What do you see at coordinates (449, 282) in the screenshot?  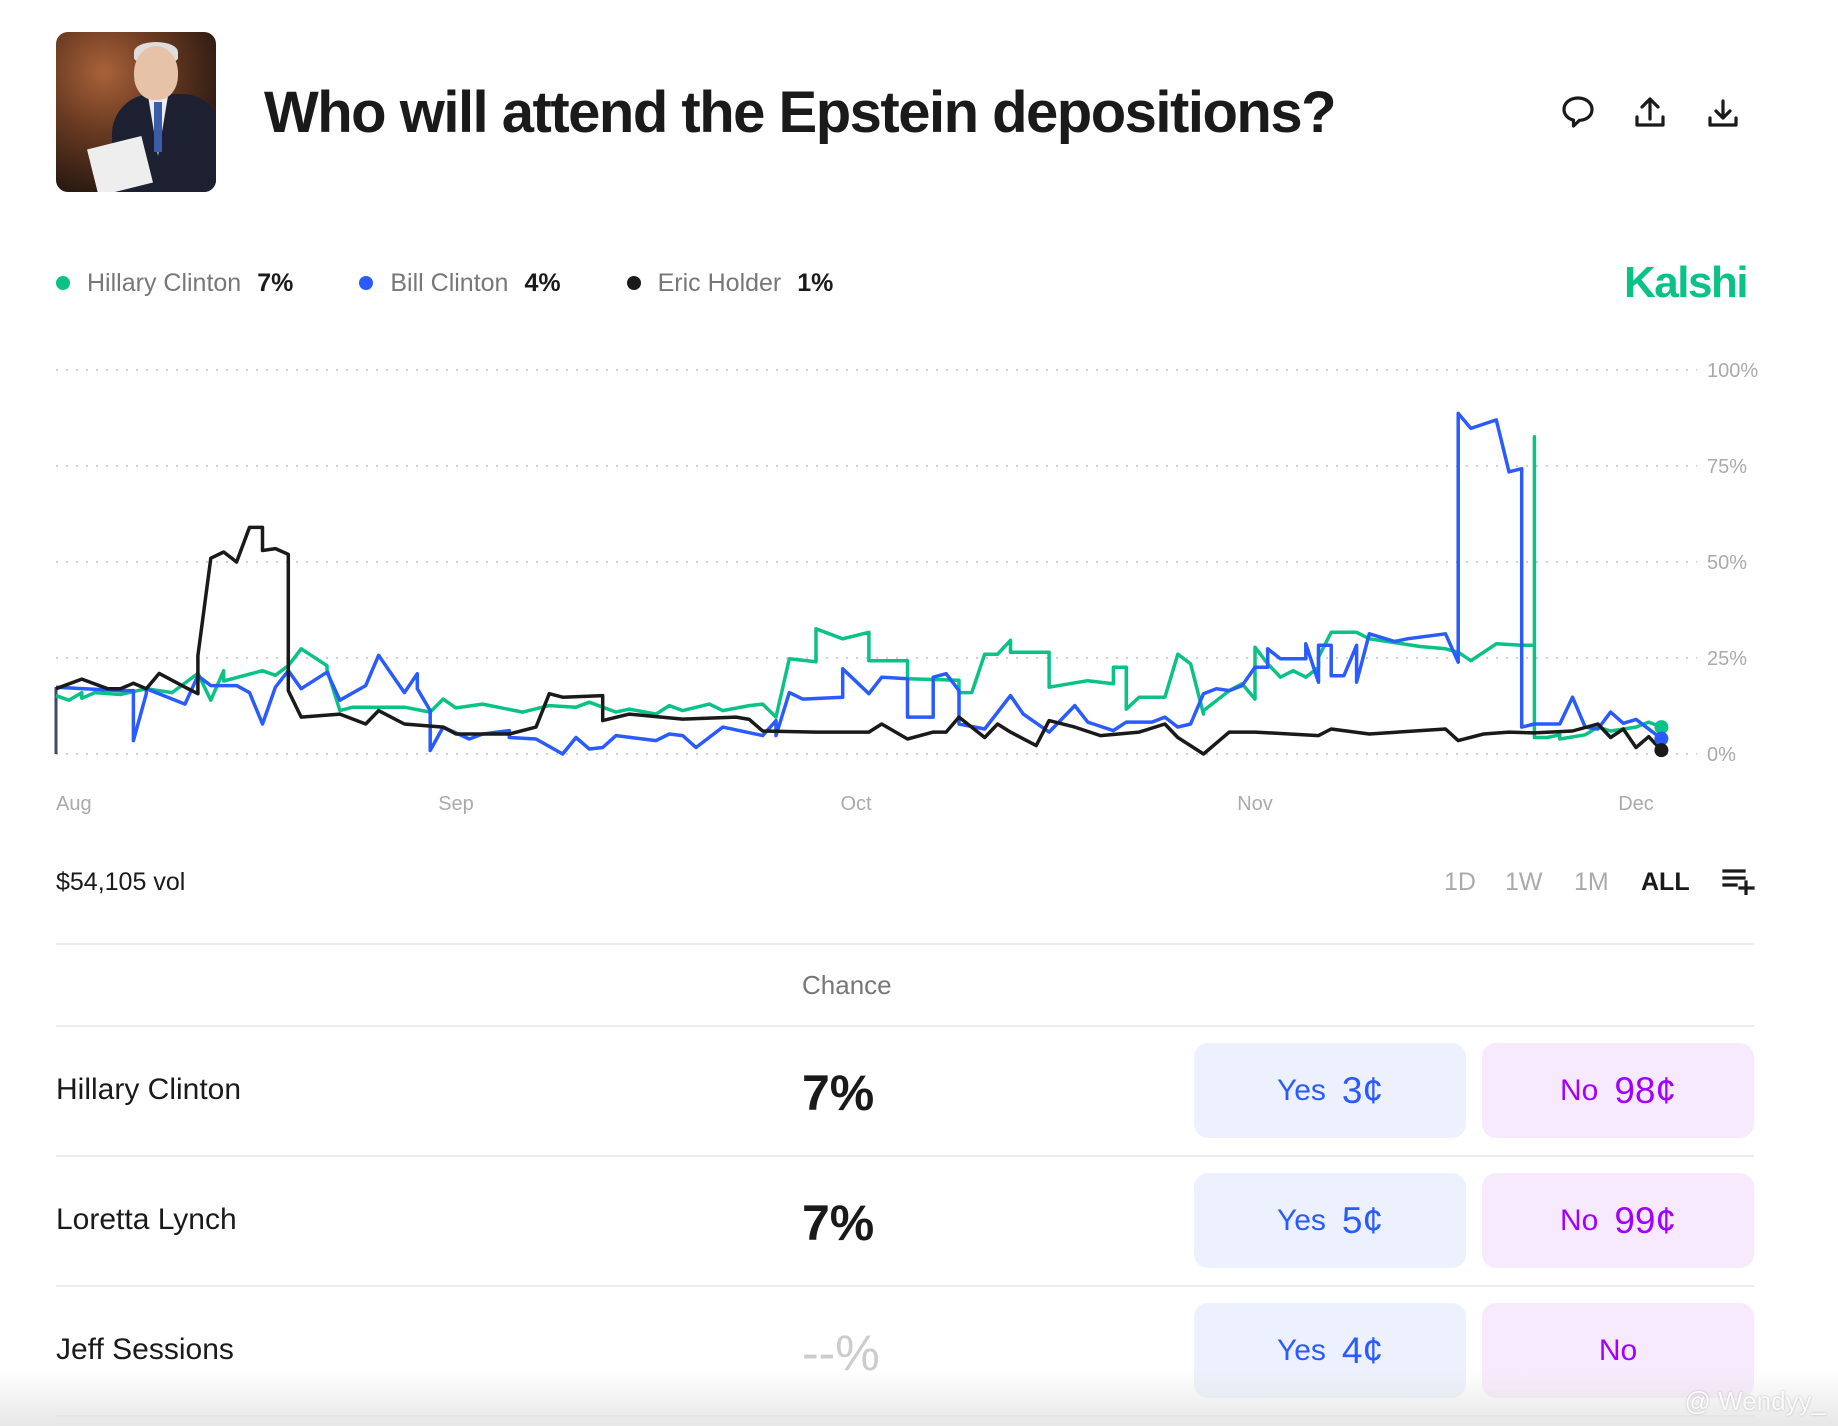 I see `legend-name: Bill Clinton` at bounding box center [449, 282].